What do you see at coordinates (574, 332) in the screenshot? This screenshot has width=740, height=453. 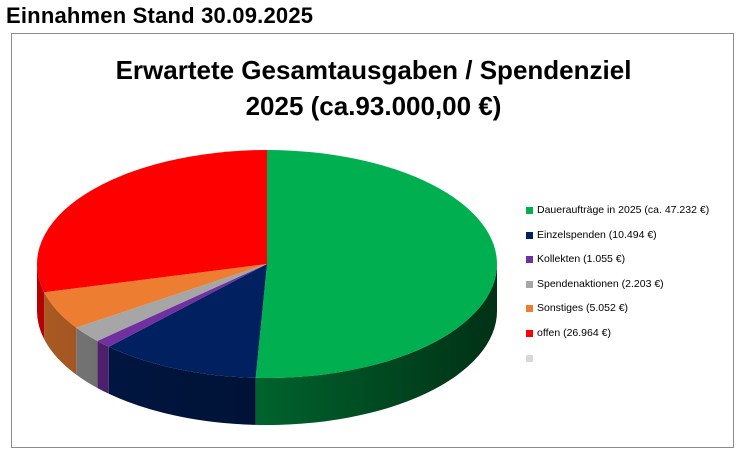 I see `legend-label-5: offen (26.964 €)` at bounding box center [574, 332].